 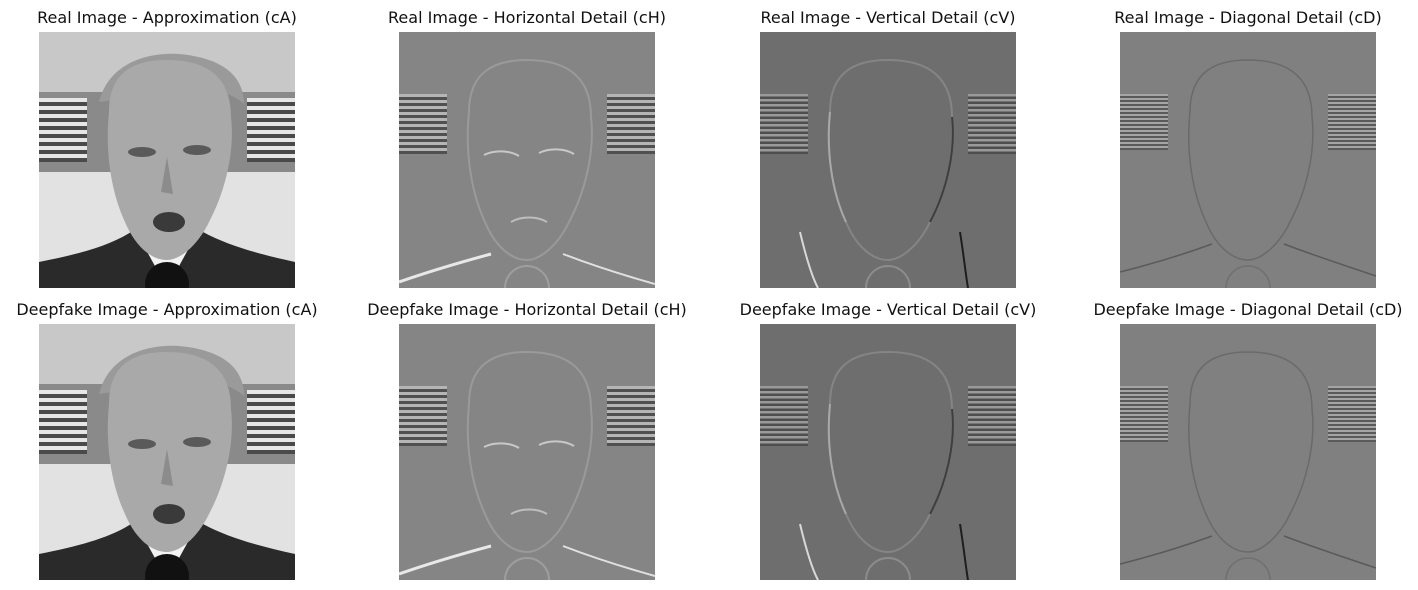 What do you see at coordinates (527, 309) in the screenshot?
I see `panel-title: Deepfake Image - Horizontal Detail (cH)` at bounding box center [527, 309].